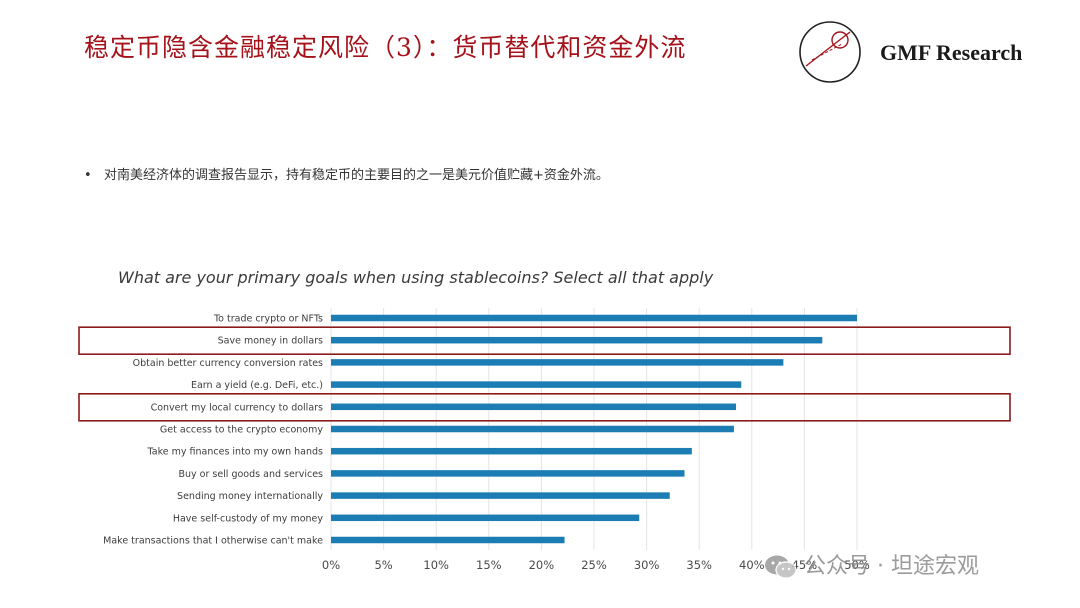  I want to click on bullet-text: 对南美经济体的调查报告显示，持有稳定币的主要目的之一是美元价值贮藏+资金外流。, so click(356, 175).